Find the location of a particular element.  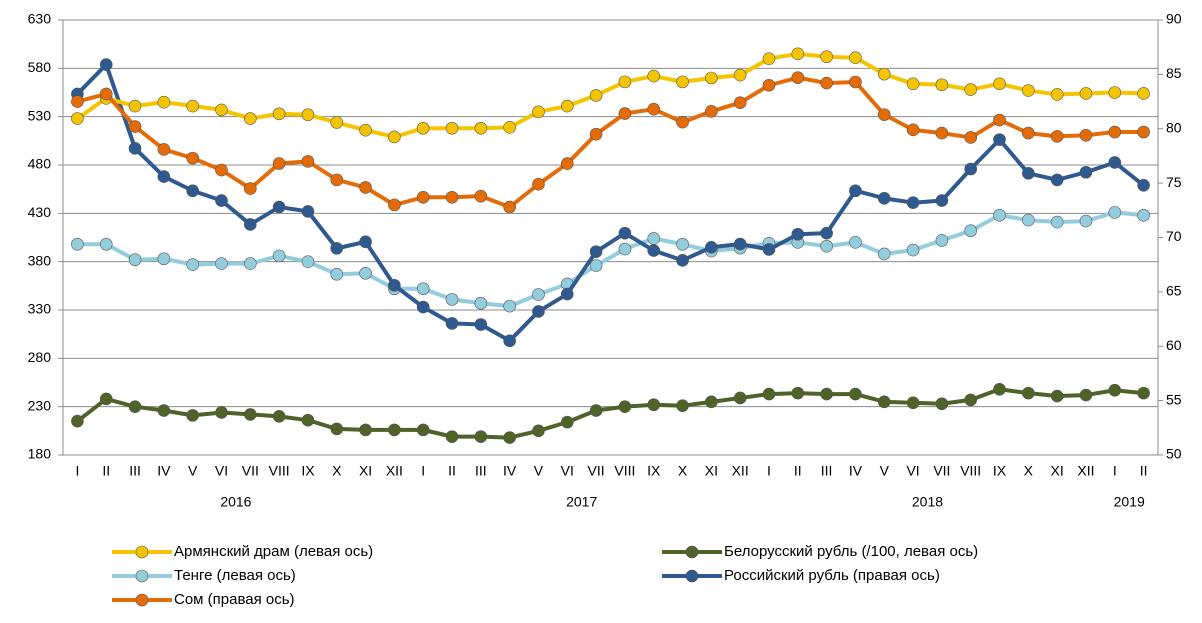

legend-label: Тенге (левая ось) is located at coordinates (235, 575).